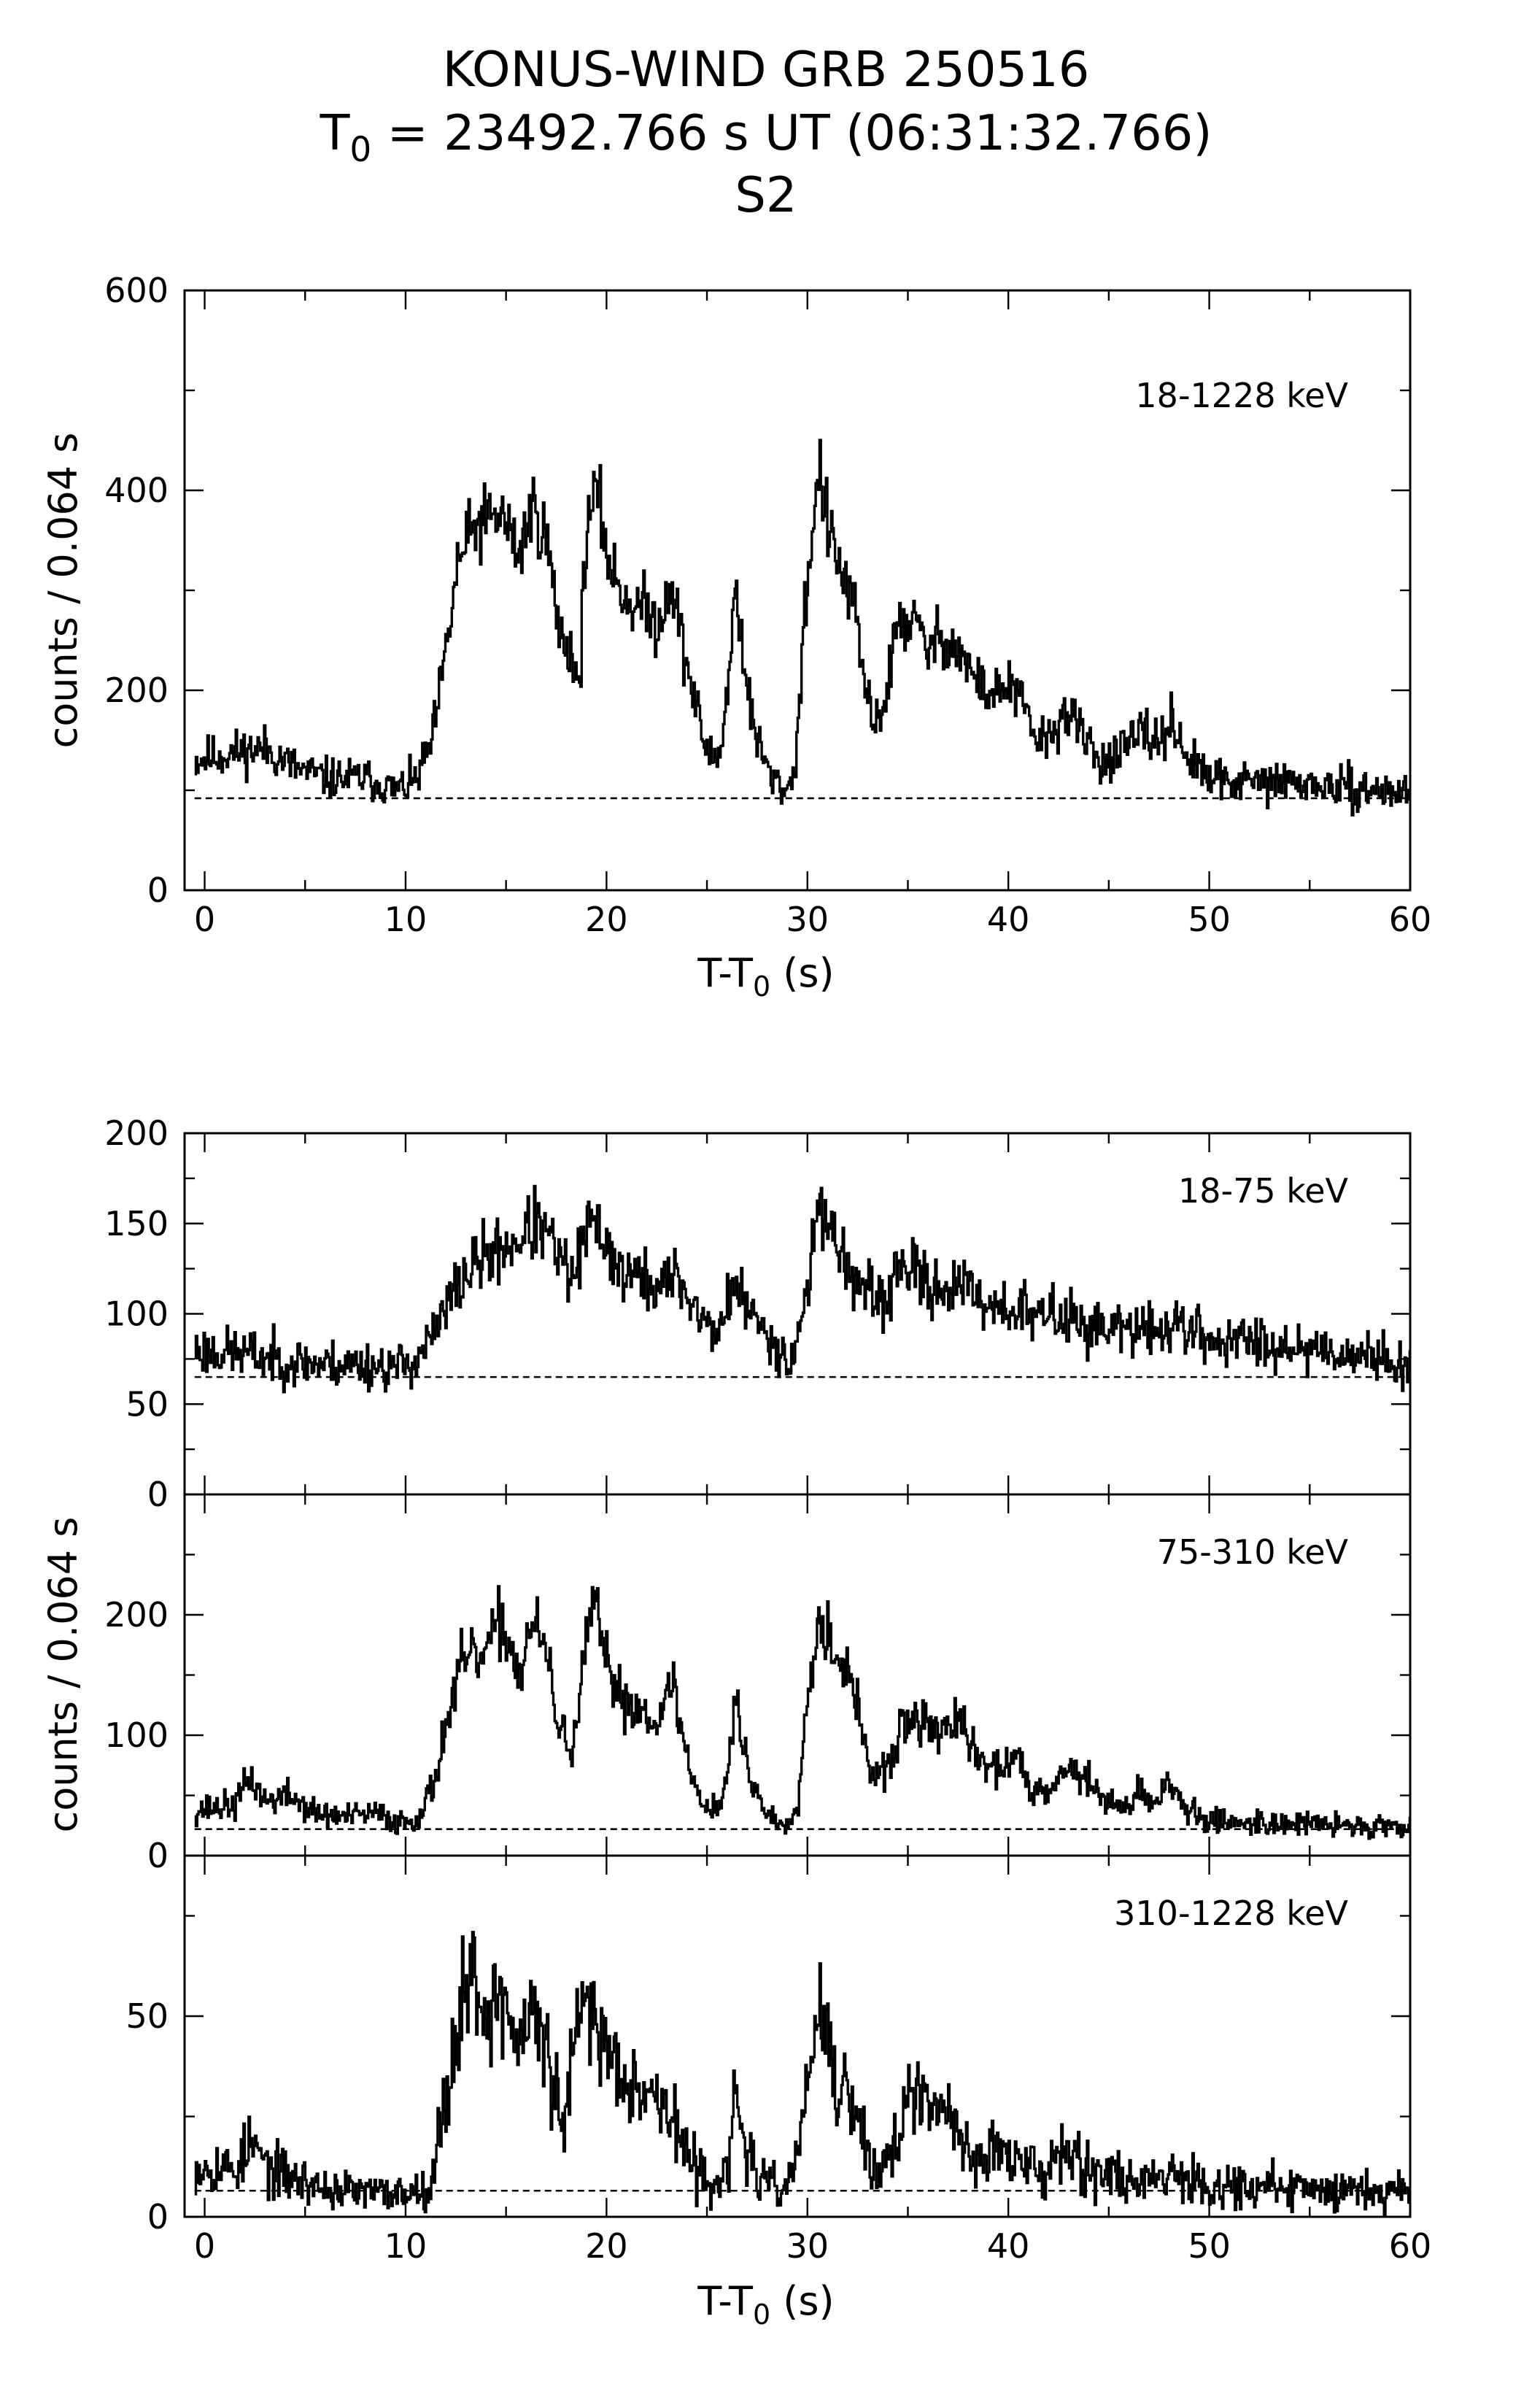  What do you see at coordinates (1411, 2246) in the screenshot?
I see `p3-xtick-label: 60` at bounding box center [1411, 2246].